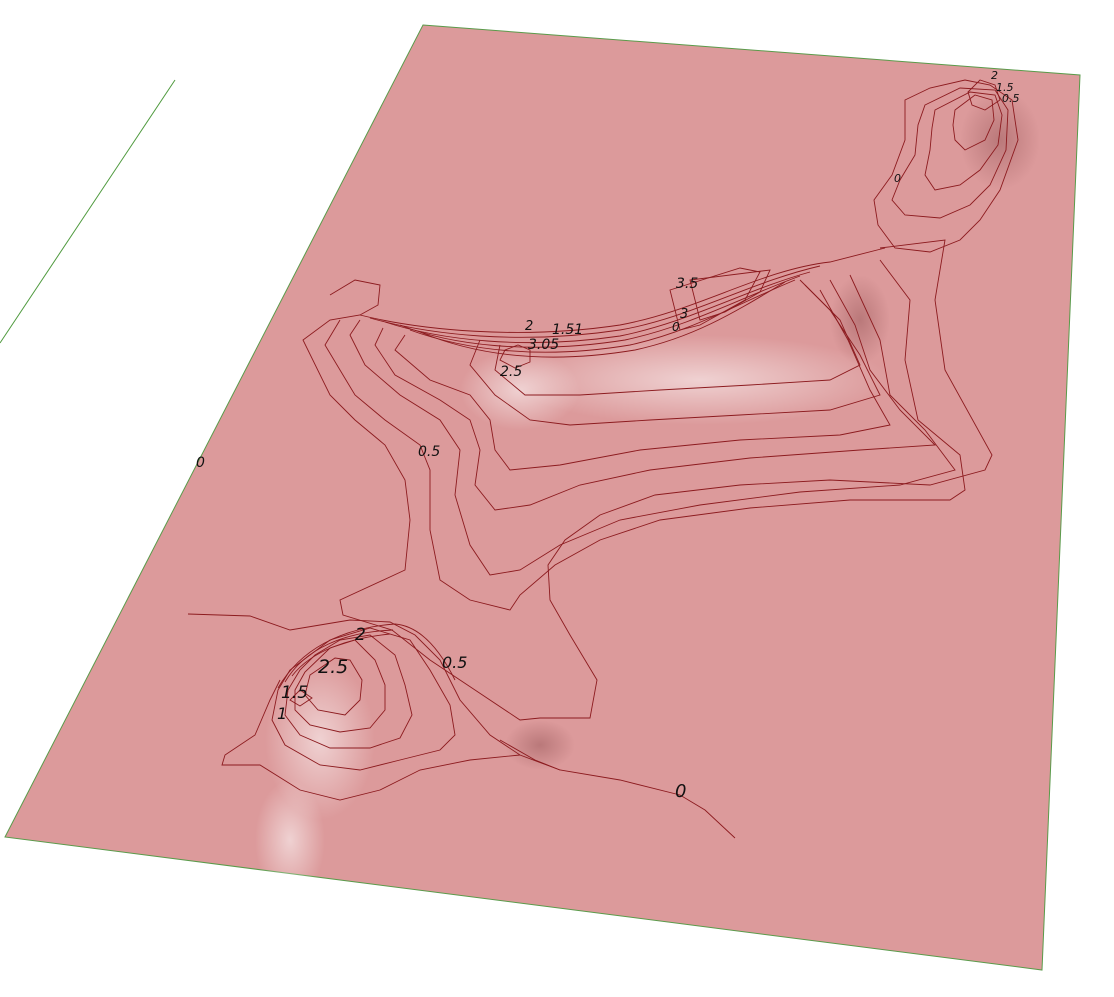 Image resolution: width=1114 pixels, height=997 pixels. What do you see at coordinates (1011, 98) in the screenshot?
I see `label-right-05: 0.5` at bounding box center [1011, 98].